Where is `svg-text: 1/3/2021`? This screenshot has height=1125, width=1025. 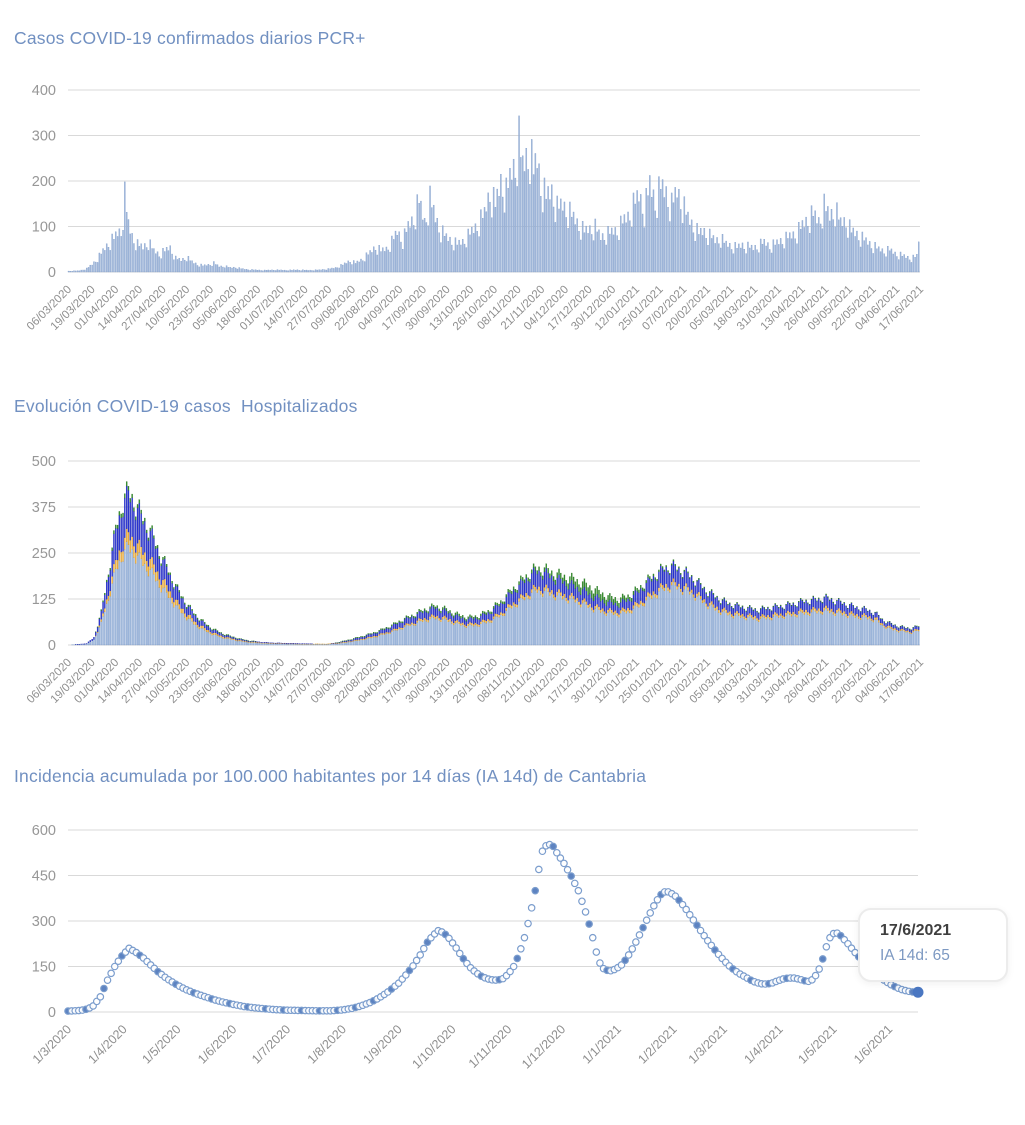 svg-text: 1/3/2021 is located at coordinates (708, 1044).